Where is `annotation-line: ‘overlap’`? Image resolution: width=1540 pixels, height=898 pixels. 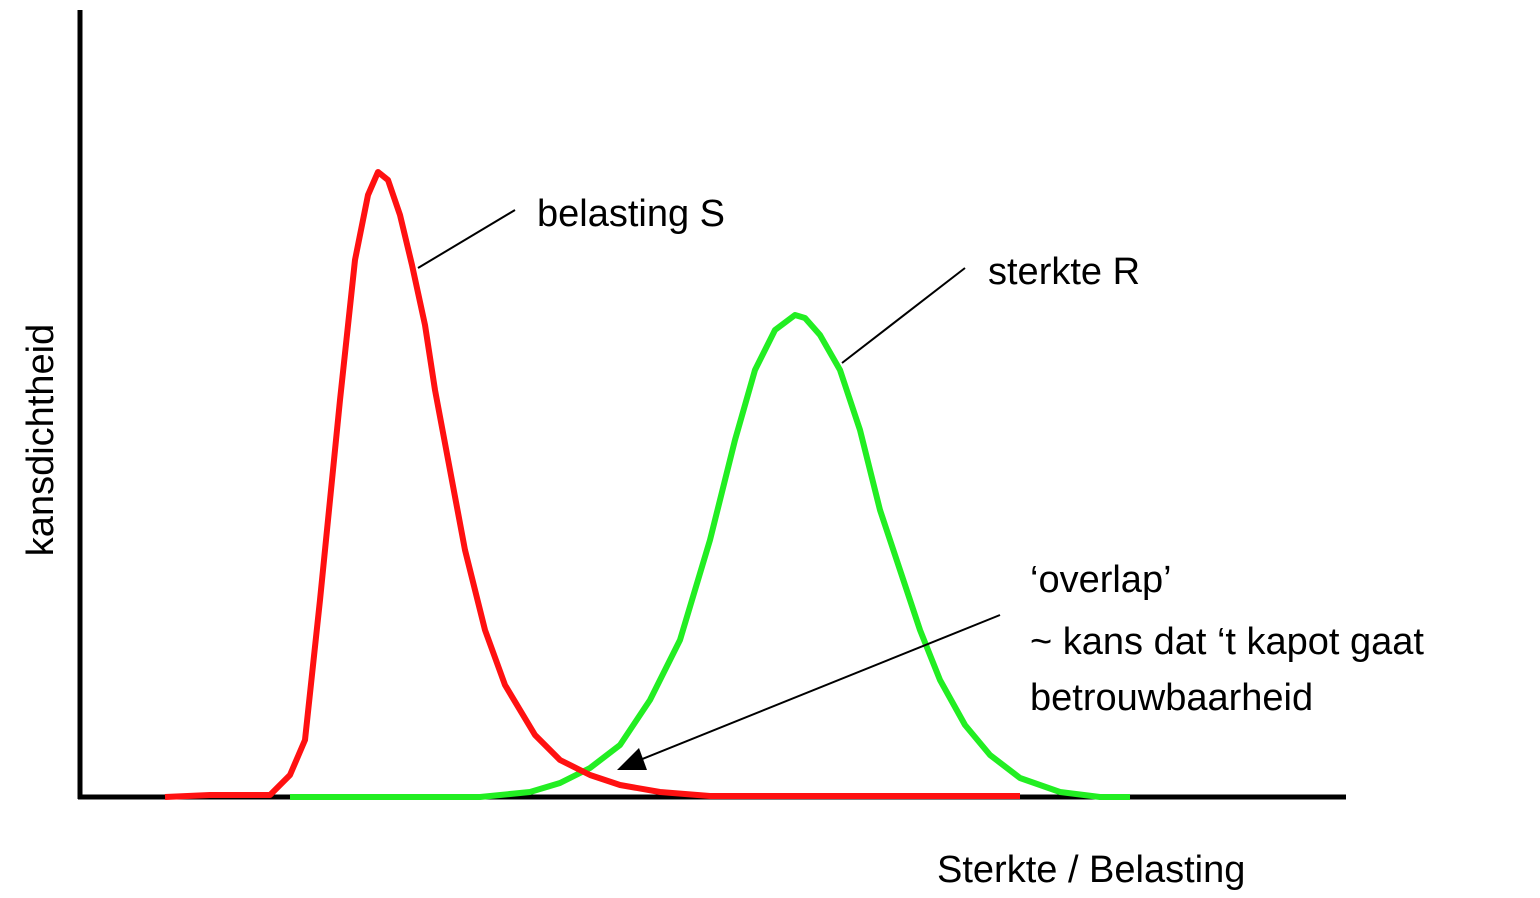 annotation-line: ‘overlap’ is located at coordinates (1101, 580).